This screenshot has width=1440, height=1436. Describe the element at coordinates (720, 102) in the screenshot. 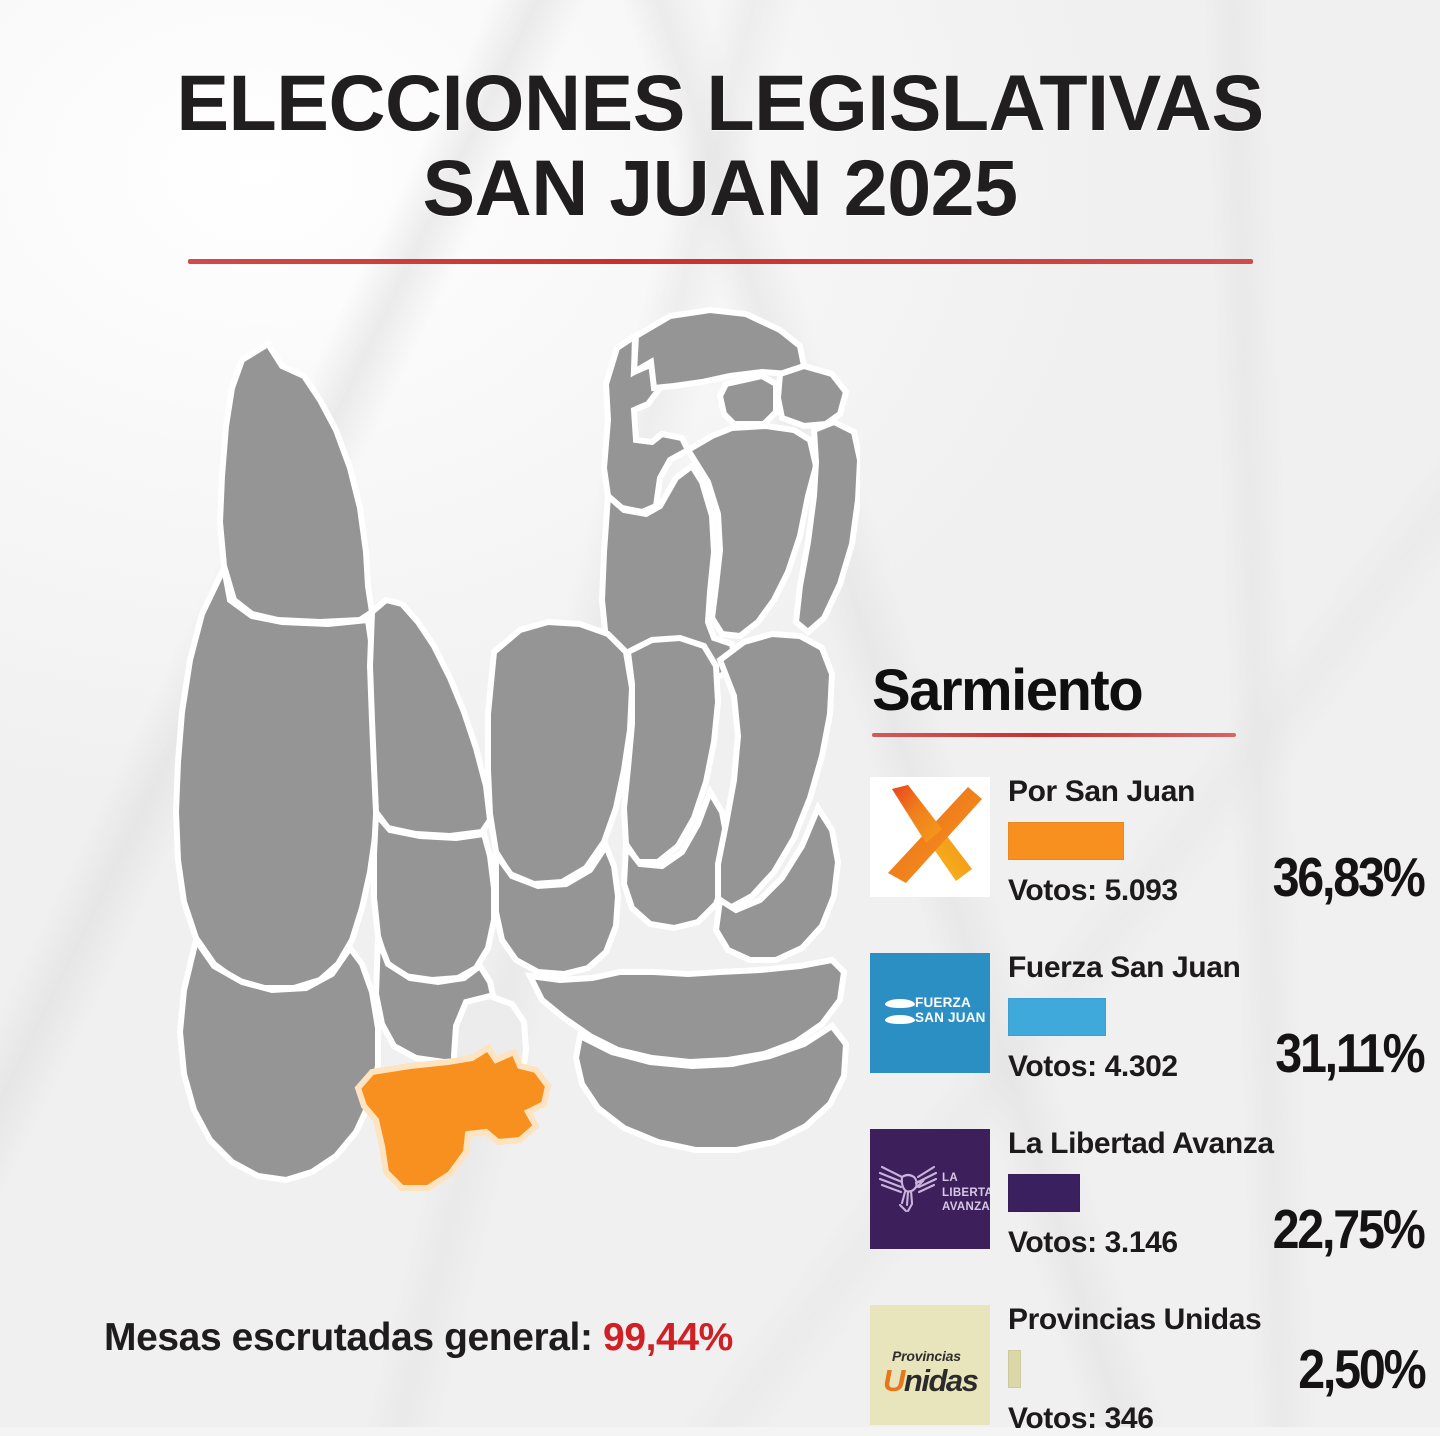

I see `page-title-line-1: ELECCIONES LEGISLATIVAS` at that location.